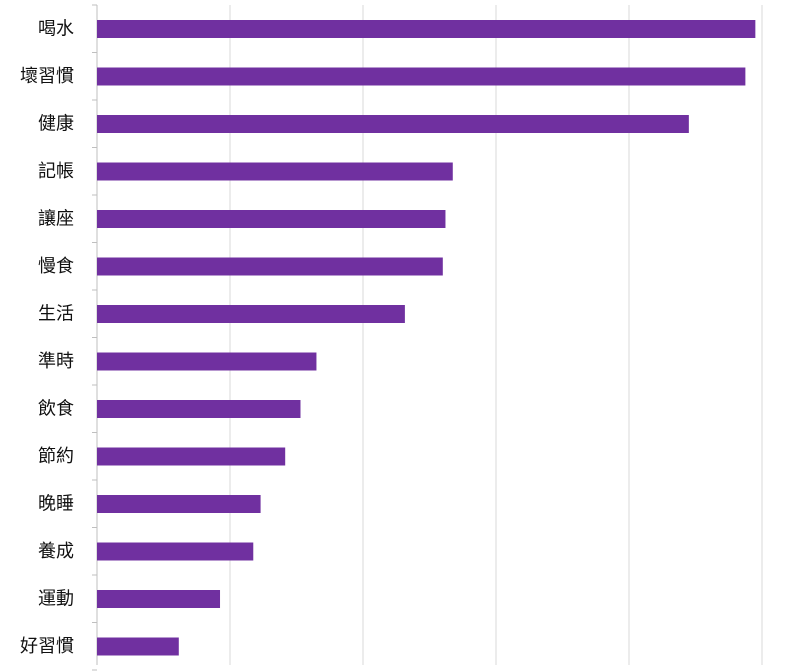 Image resolution: width=800 pixels, height=671 pixels. I want to click on category-label: 運動, so click(56, 599).